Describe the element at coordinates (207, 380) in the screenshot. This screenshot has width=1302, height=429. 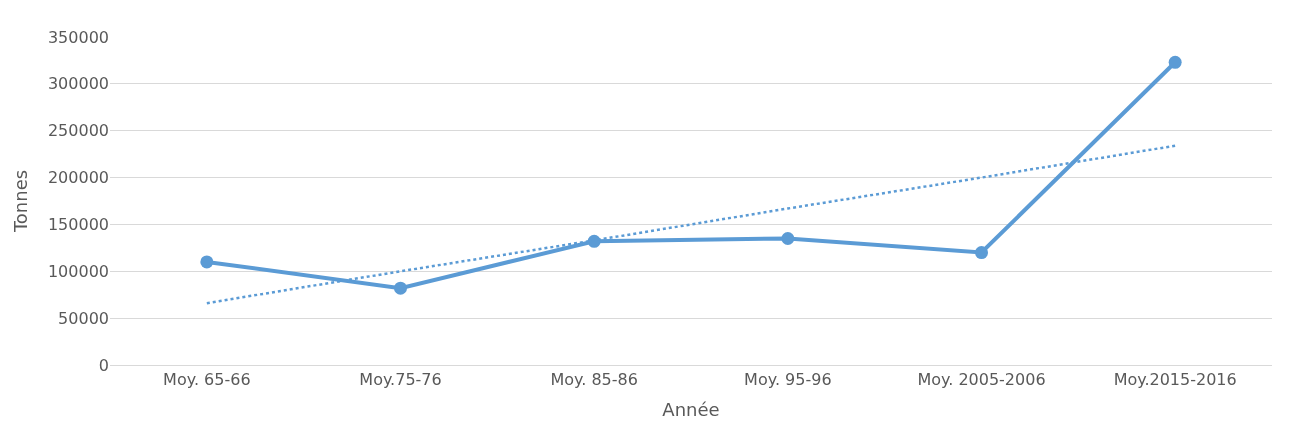
I see `x-tick-label: Moy. 65-66` at that location.